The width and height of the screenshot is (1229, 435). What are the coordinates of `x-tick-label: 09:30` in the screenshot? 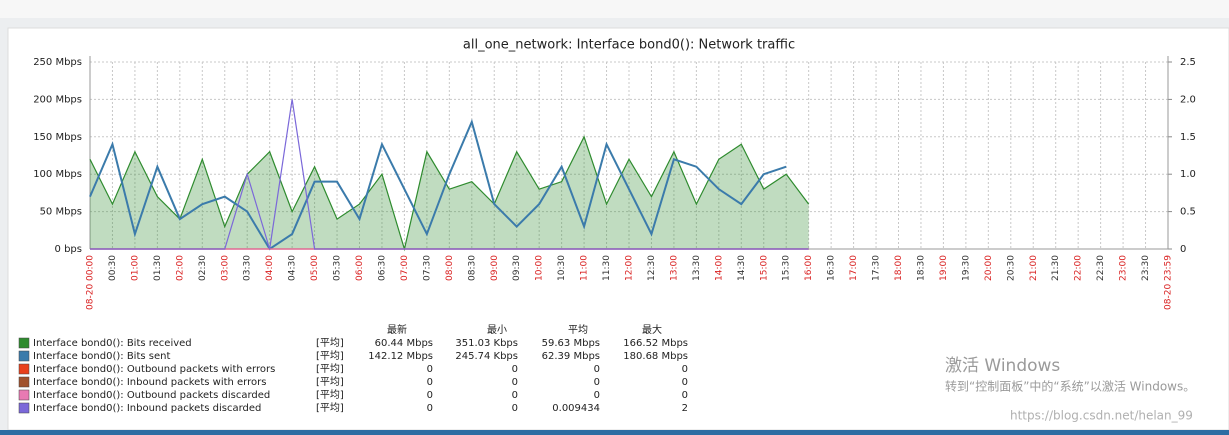 It's located at (517, 268).